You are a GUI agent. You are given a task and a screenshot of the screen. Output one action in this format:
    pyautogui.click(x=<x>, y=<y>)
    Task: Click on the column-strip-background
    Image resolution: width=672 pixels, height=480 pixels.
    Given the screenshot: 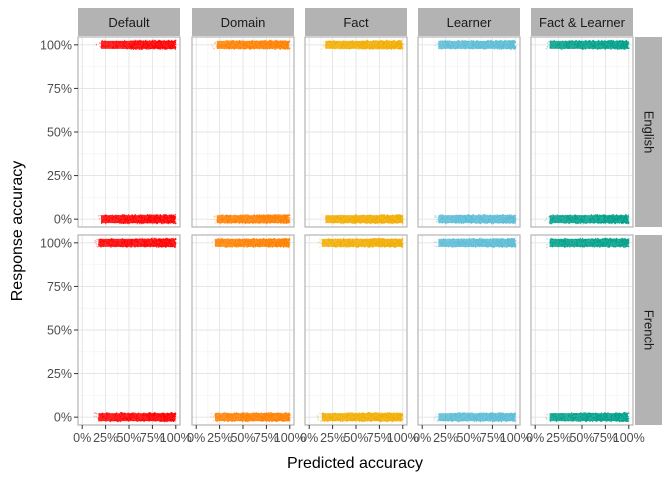 What is the action you would take?
    pyautogui.click(x=469, y=22)
    